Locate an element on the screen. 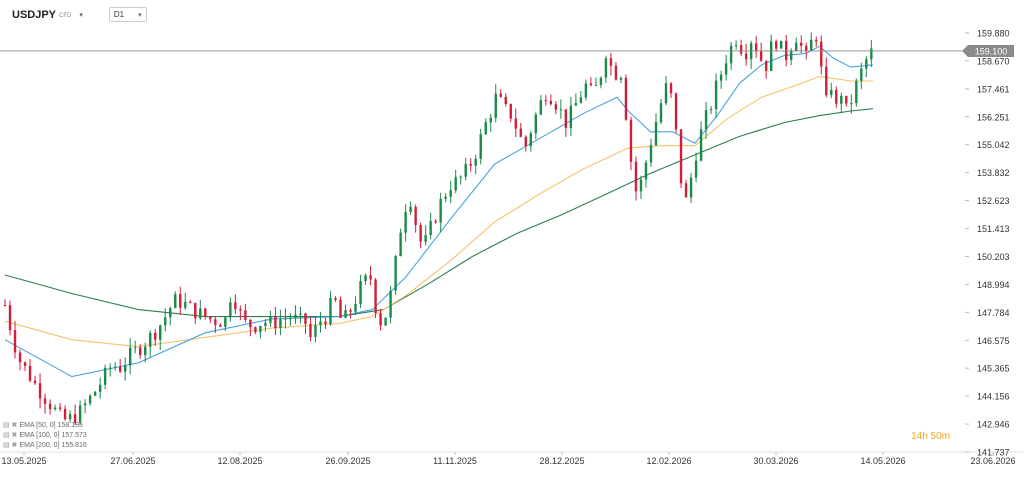 The image size is (1024, 477). timeframe-label: D1 is located at coordinates (119, 14).